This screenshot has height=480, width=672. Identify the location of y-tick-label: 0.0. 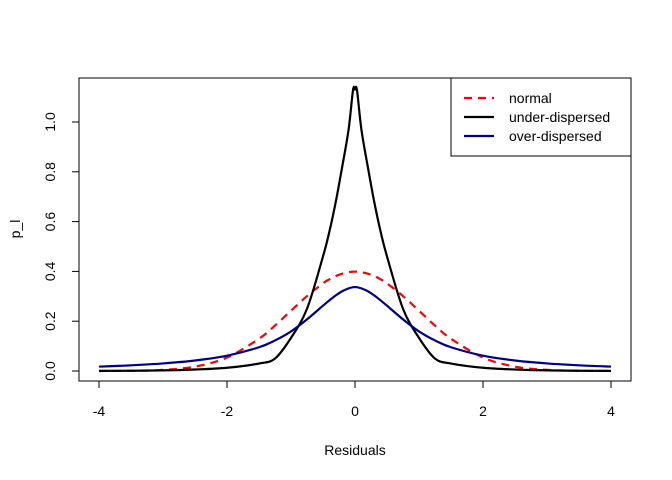
(50, 371).